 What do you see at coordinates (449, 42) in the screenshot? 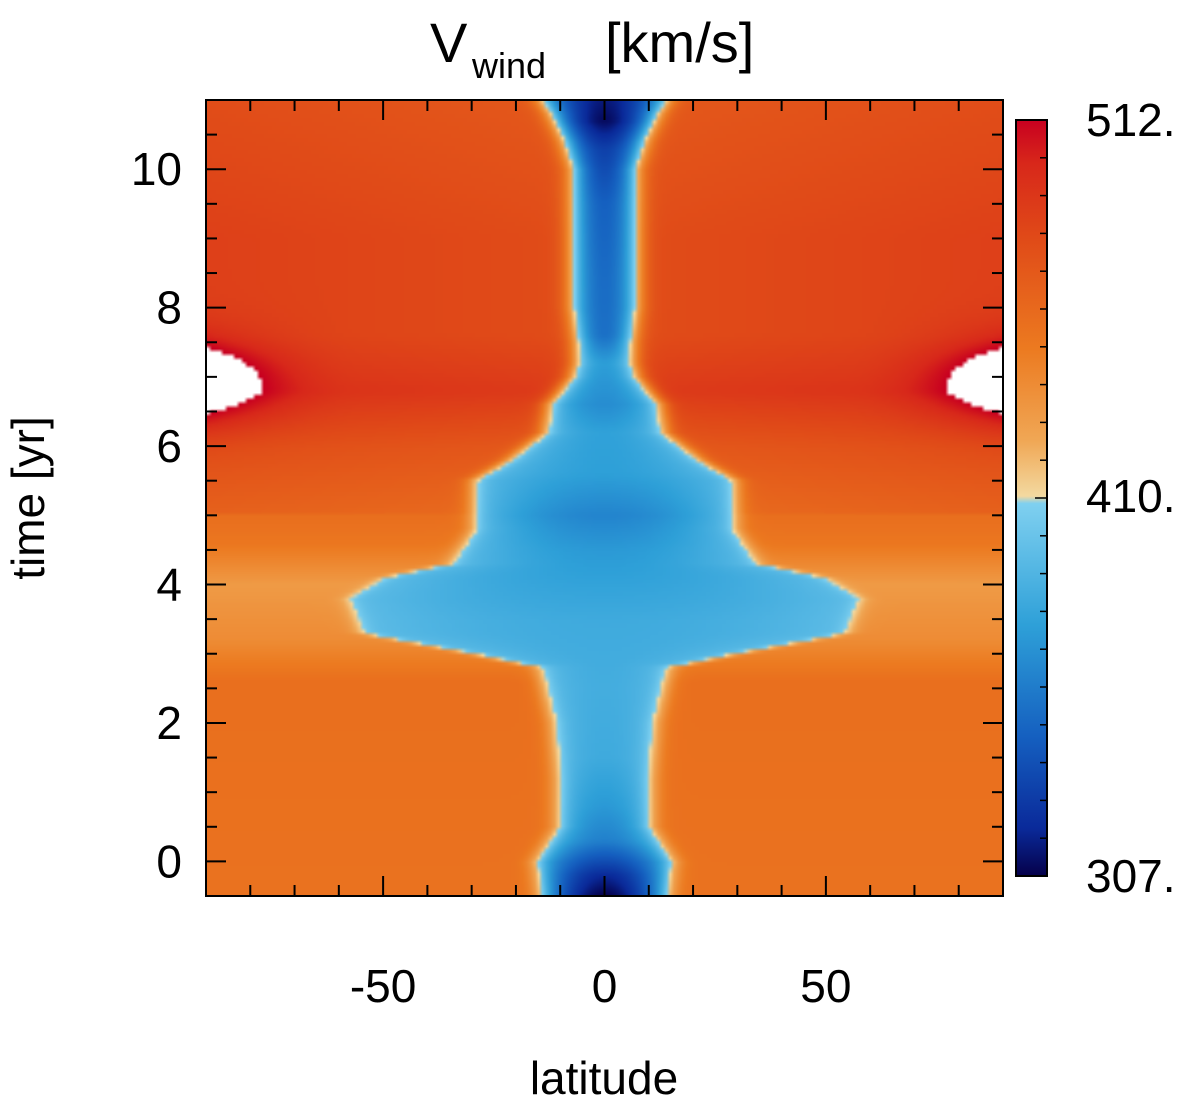
I see `title-symbol: V` at bounding box center [449, 42].